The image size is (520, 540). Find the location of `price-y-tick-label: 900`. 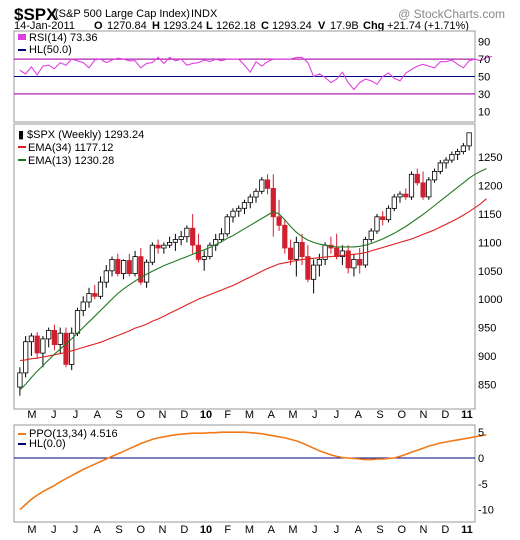

price-y-tick-label: 900 is located at coordinates (487, 357).